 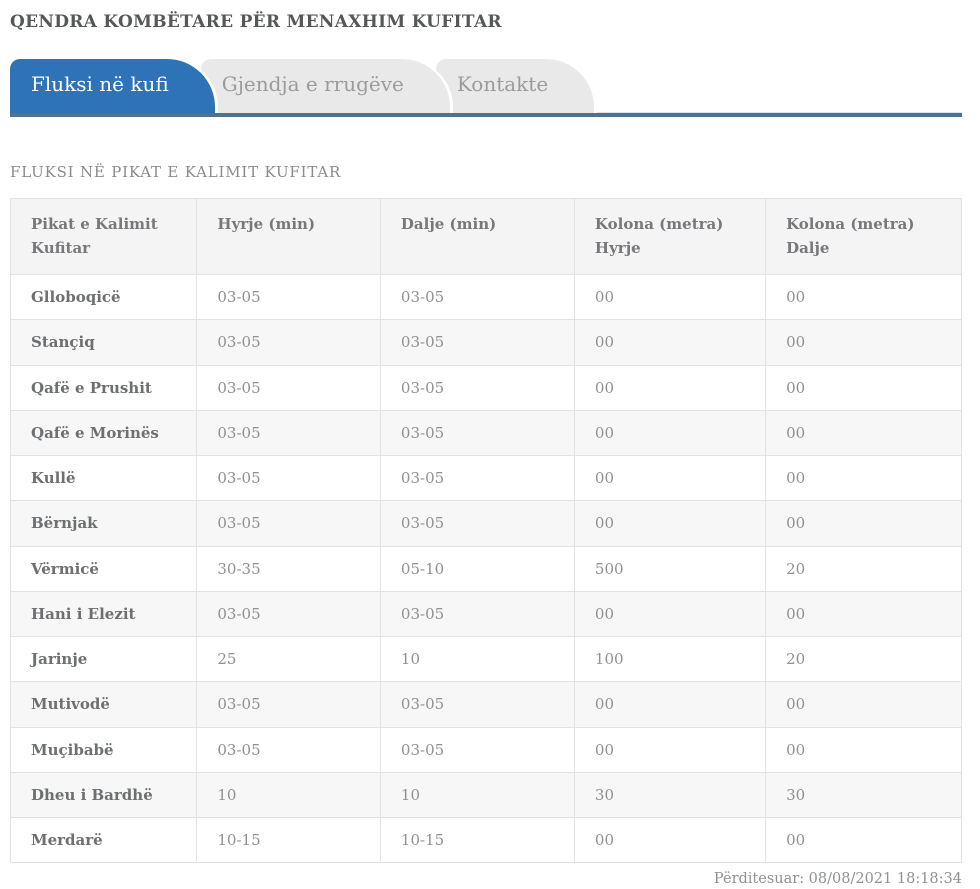 What do you see at coordinates (103, 614) in the screenshot?
I see `border-point-name: Hani i Elezit` at bounding box center [103, 614].